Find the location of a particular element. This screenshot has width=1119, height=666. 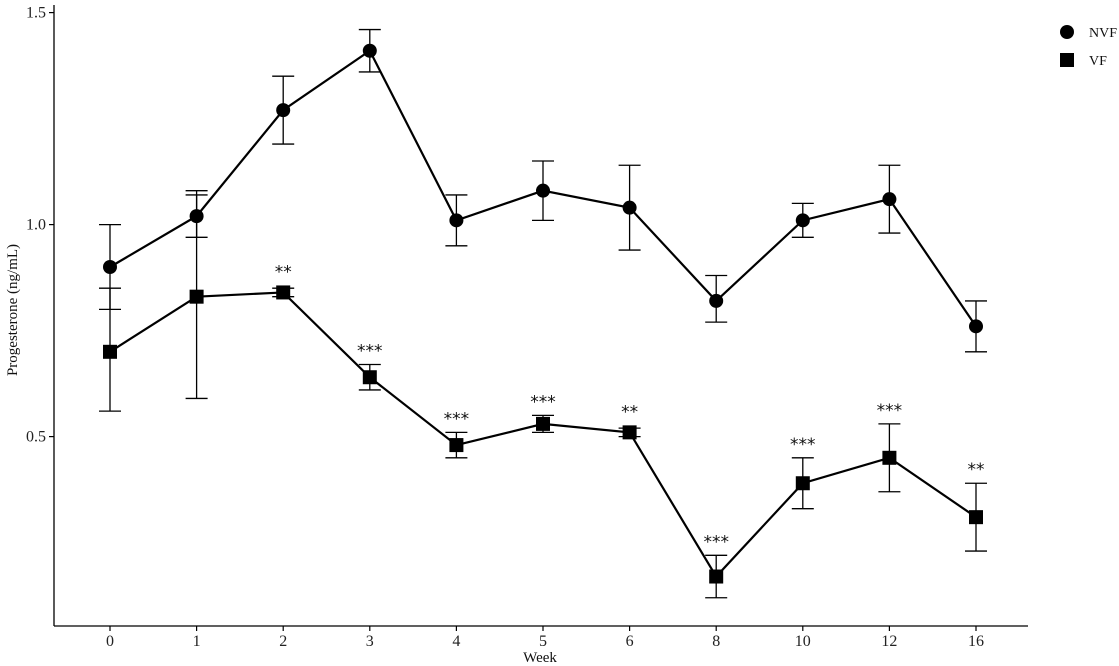

y-tick-label: 1.0 is located at coordinates (36, 225).